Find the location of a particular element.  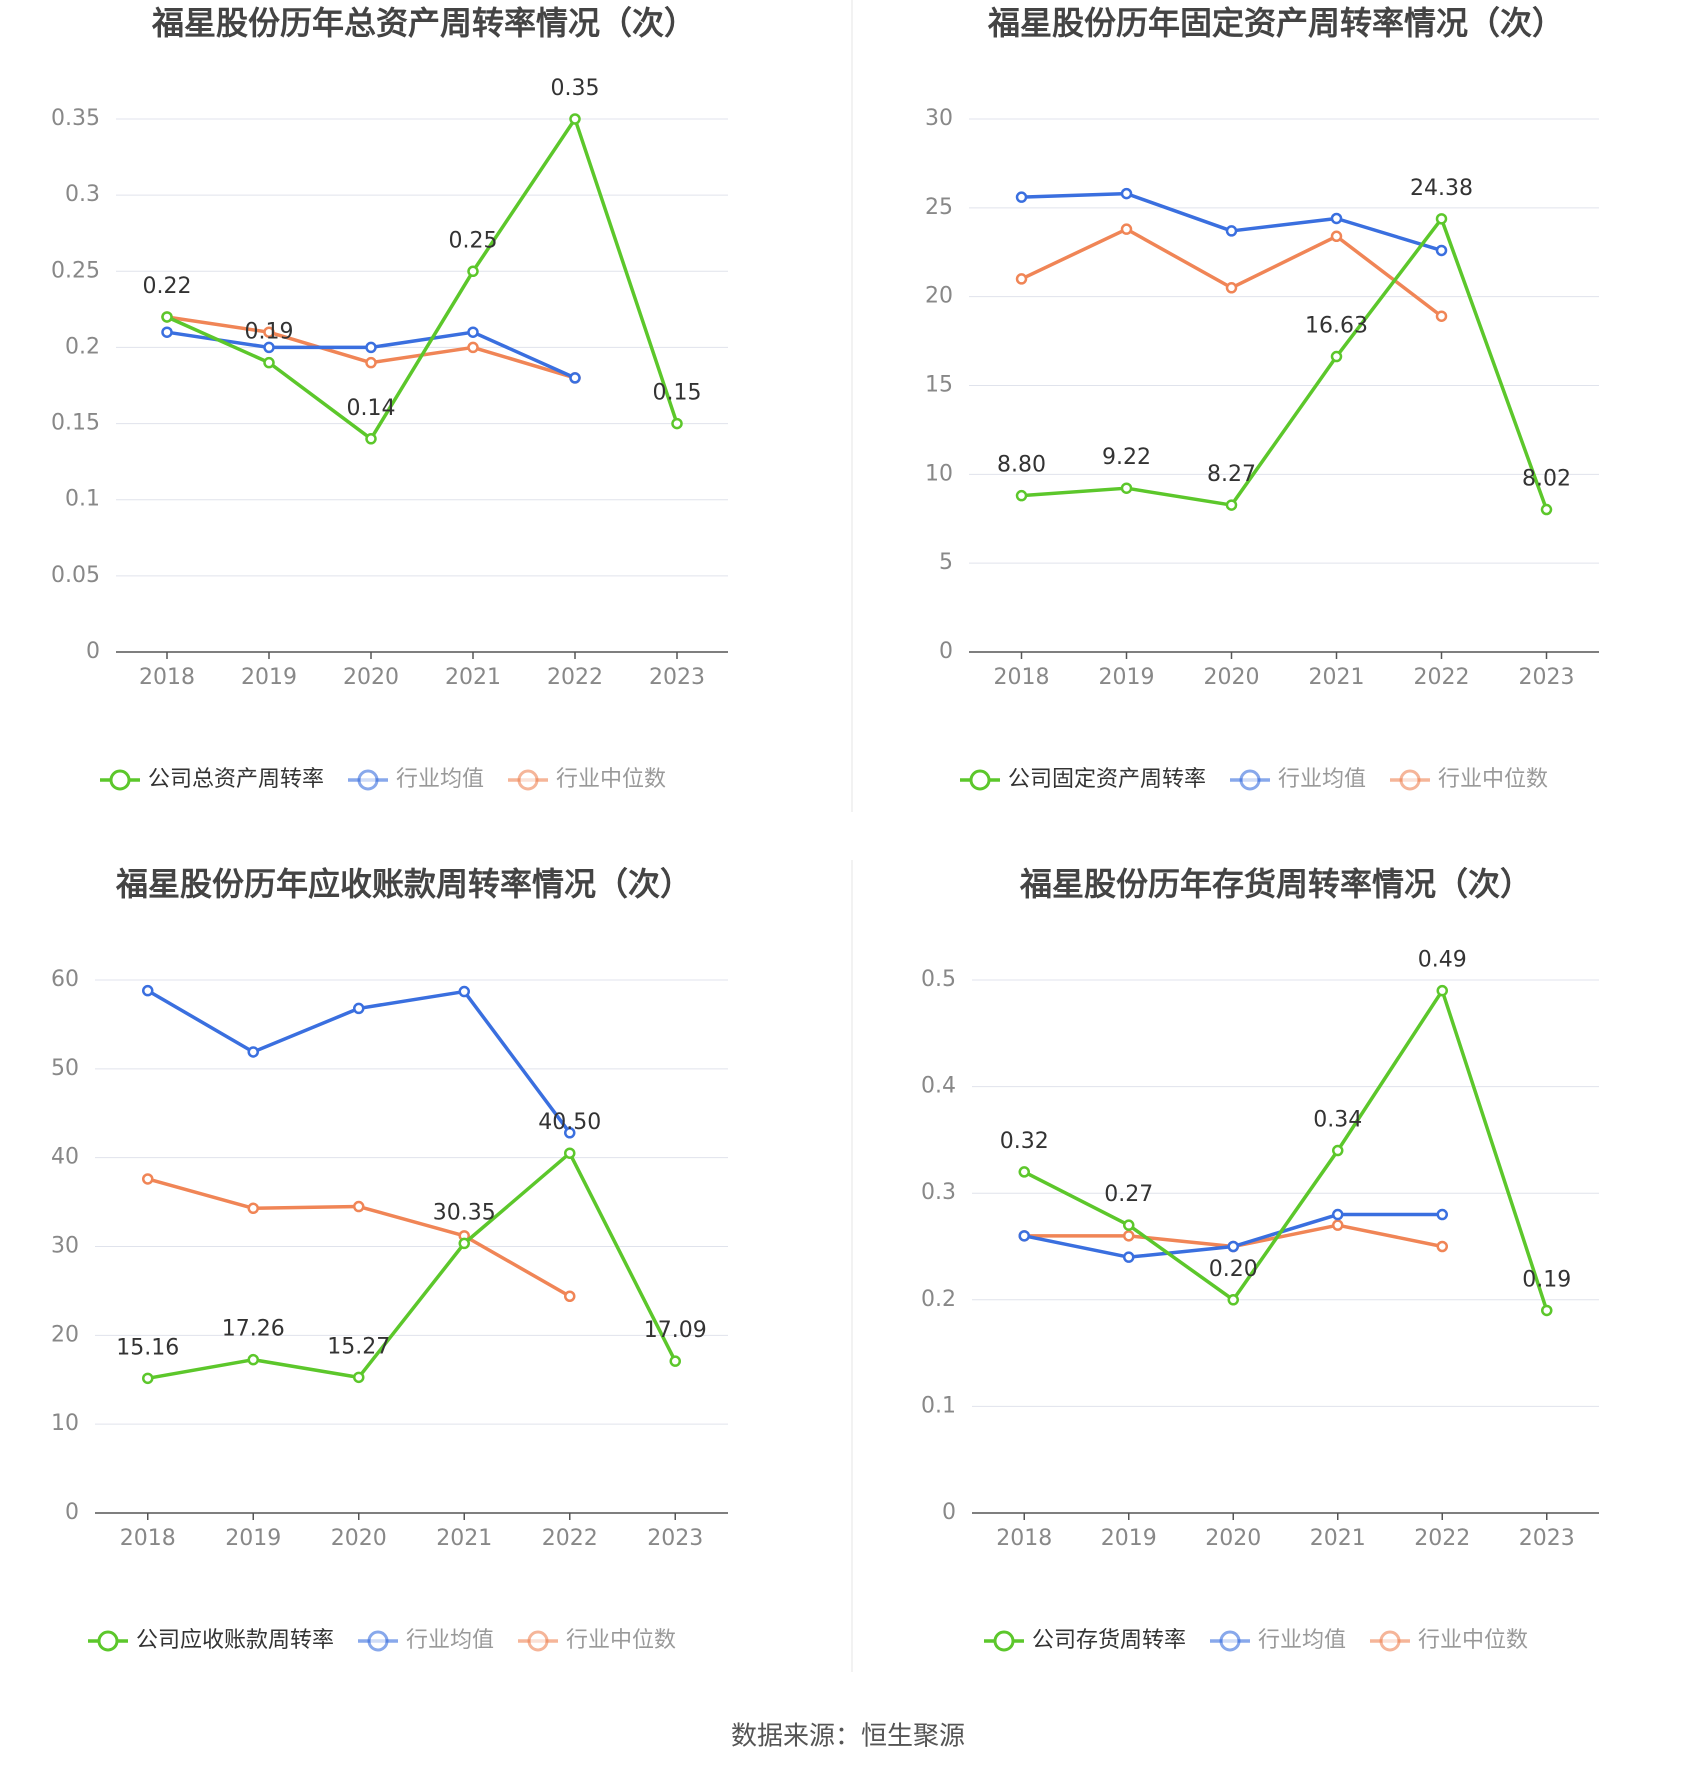

y-tick-label: 0.3 is located at coordinates (938, 1192).